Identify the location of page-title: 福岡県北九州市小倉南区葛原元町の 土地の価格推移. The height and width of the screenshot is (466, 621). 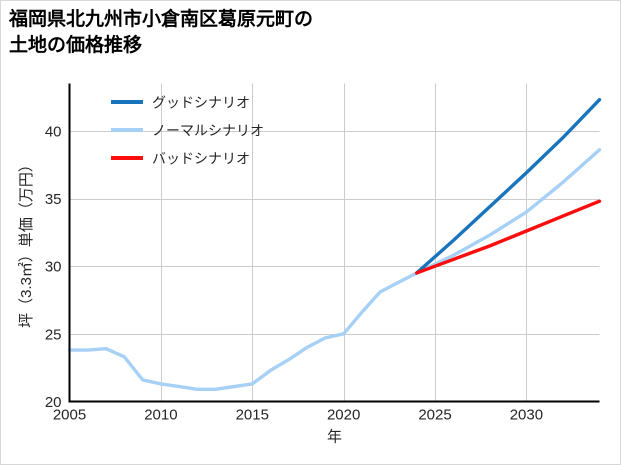
(161, 32).